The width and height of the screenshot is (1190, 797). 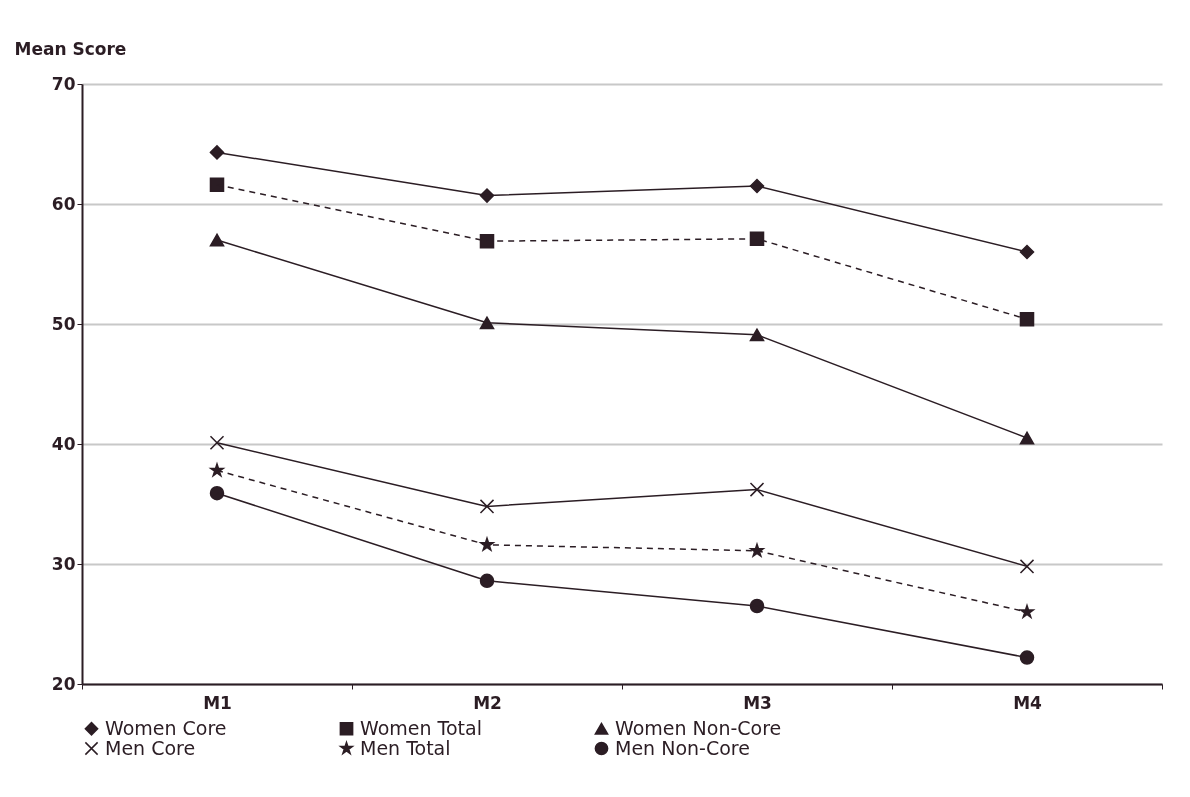 I want to click on y-tick-label: 40, so click(x=63, y=443).